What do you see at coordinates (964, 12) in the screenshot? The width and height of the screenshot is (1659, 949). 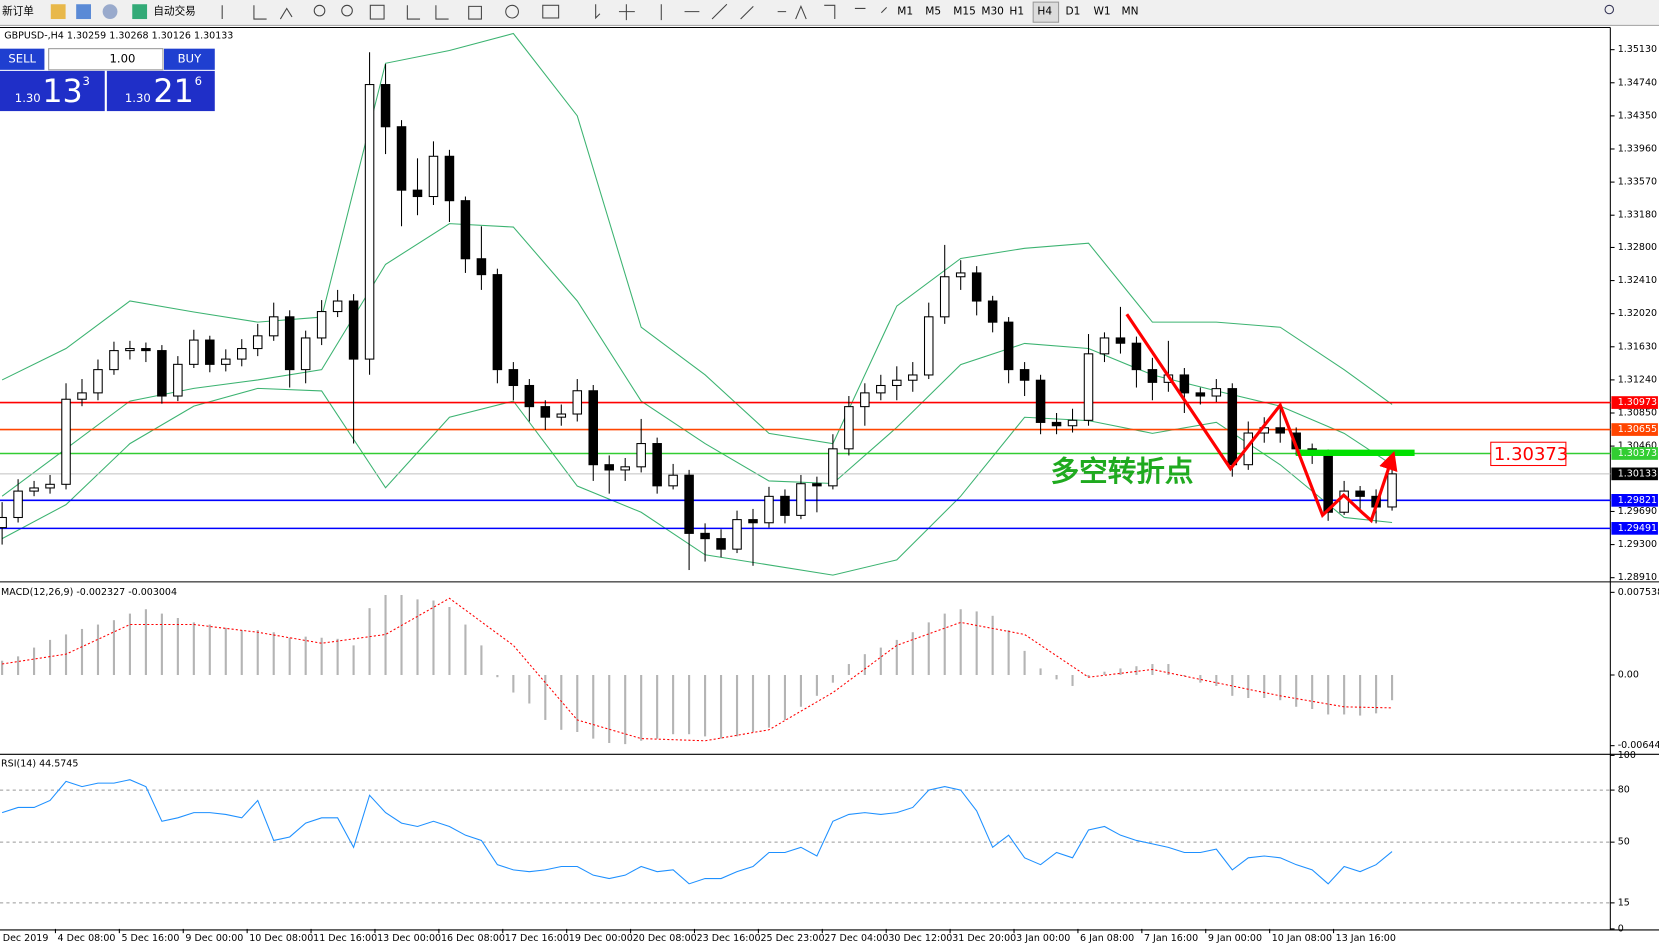 I see `timeframe-button: M15` at bounding box center [964, 12].